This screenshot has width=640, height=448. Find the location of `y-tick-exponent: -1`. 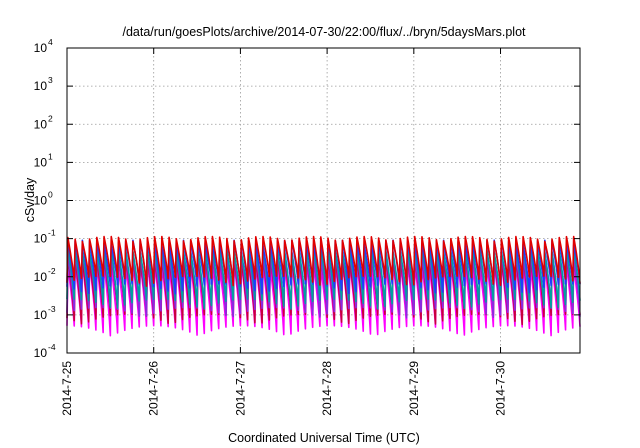

y-tick-exponent: -1 is located at coordinates (52, 233).